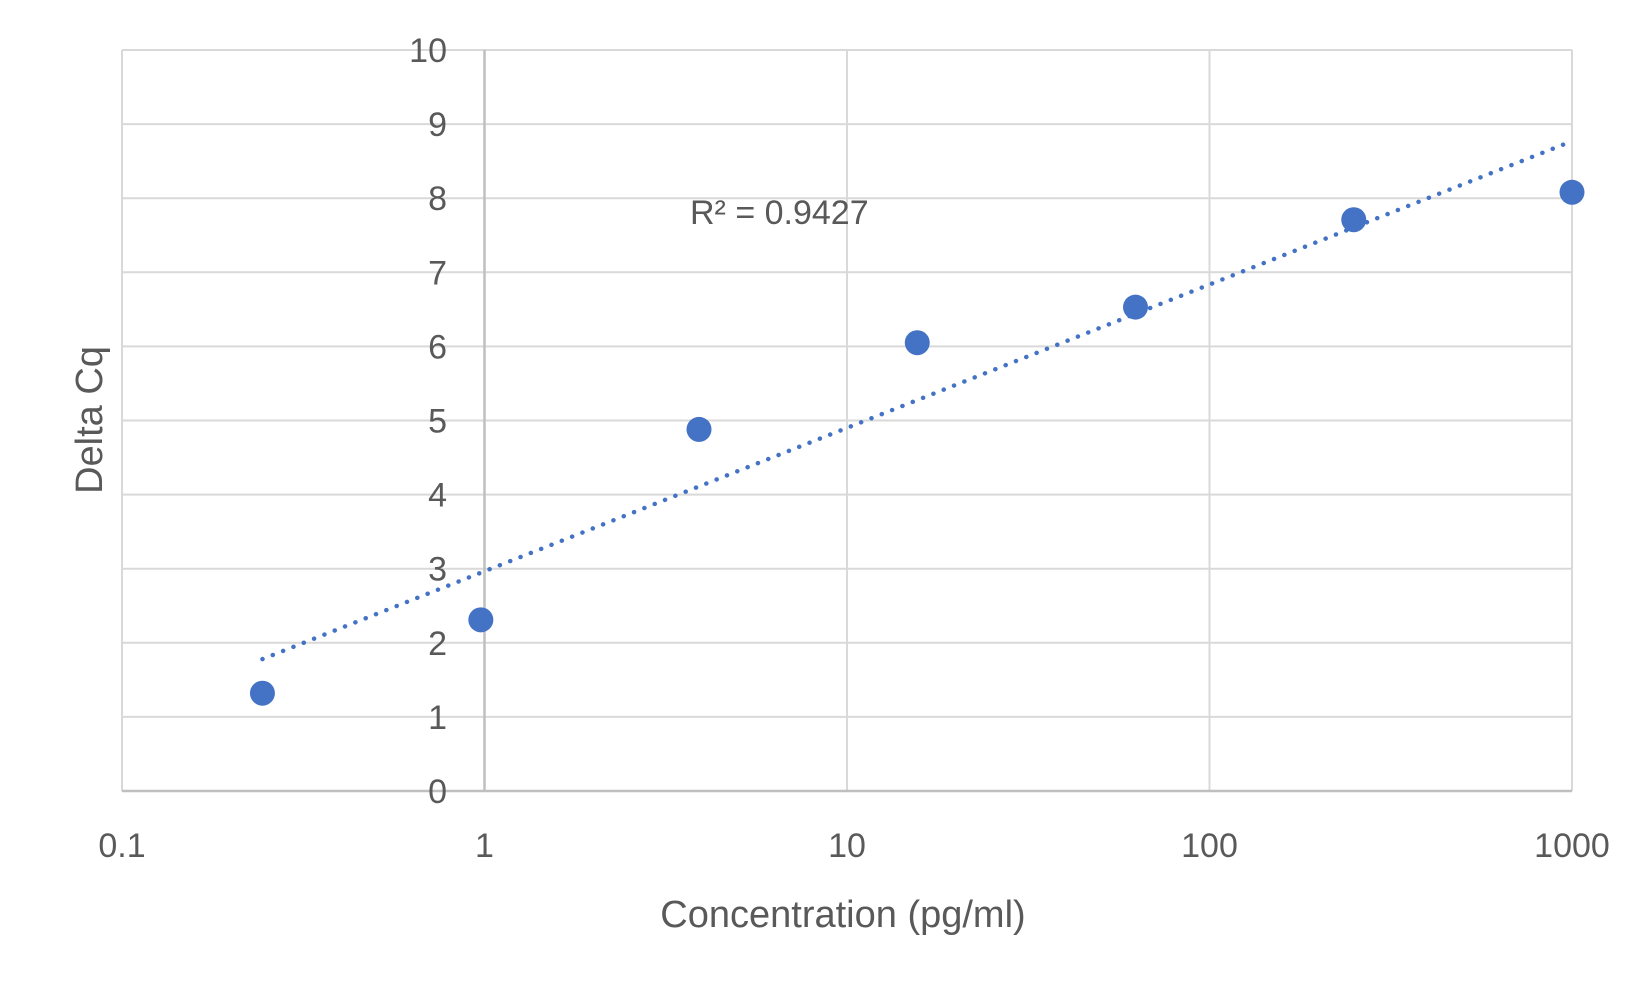 The height and width of the screenshot is (990, 1650). What do you see at coordinates (484, 846) in the screenshot?
I see `x-tick-label: 1` at bounding box center [484, 846].